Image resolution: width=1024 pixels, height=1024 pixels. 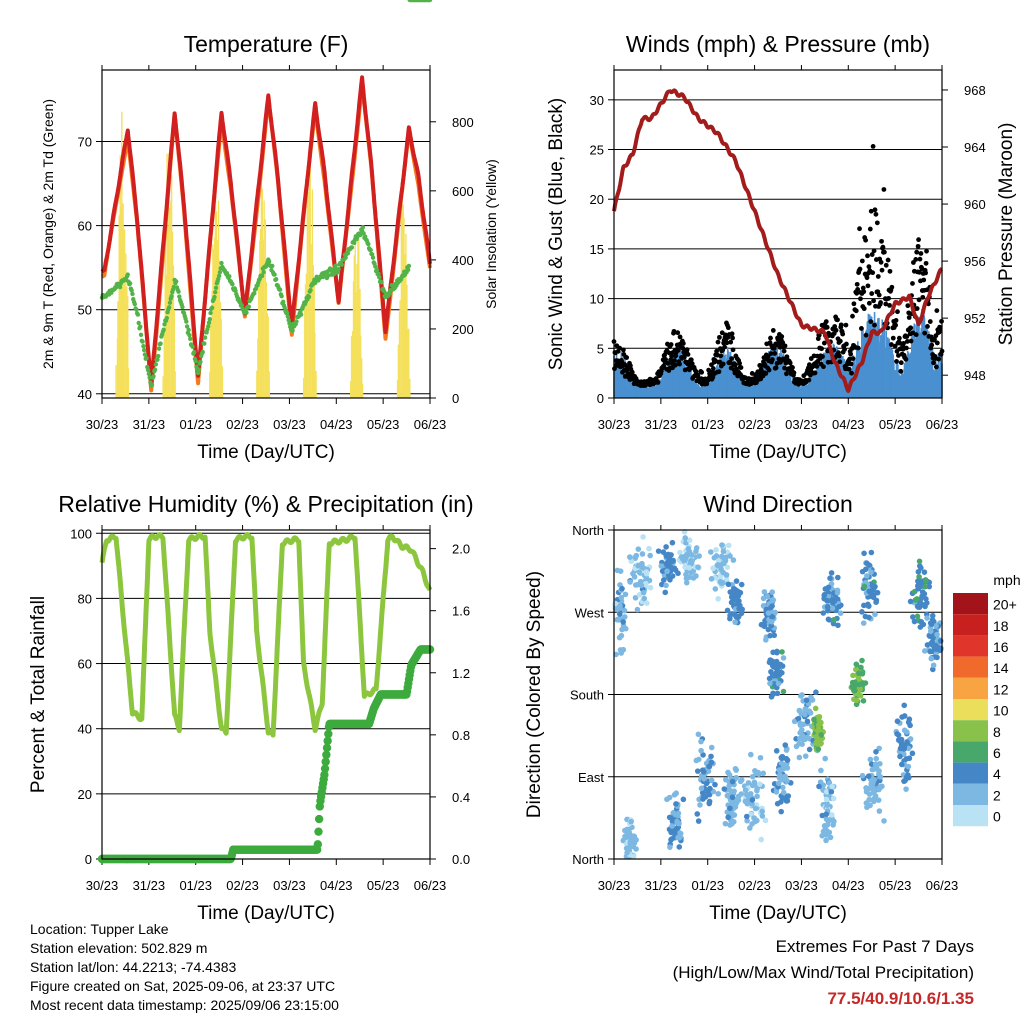 What do you see at coordinates (319, 819) in the screenshot?
I see `precip-point` at bounding box center [319, 819].